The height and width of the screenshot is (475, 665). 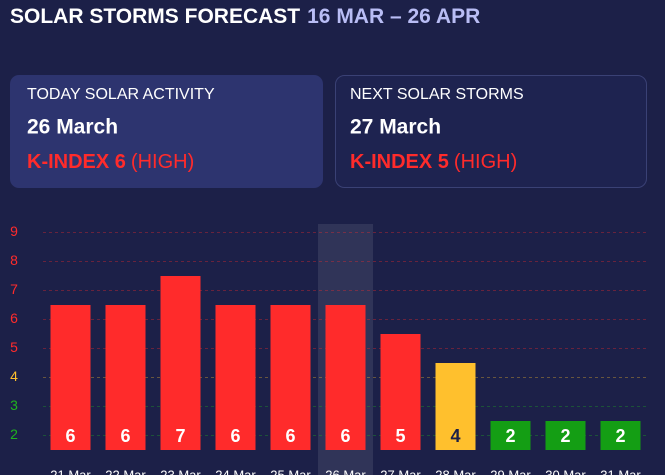 What do you see at coordinates (393, 16) in the screenshot?
I see `title-range: 16 MAR – 26 APR` at bounding box center [393, 16].